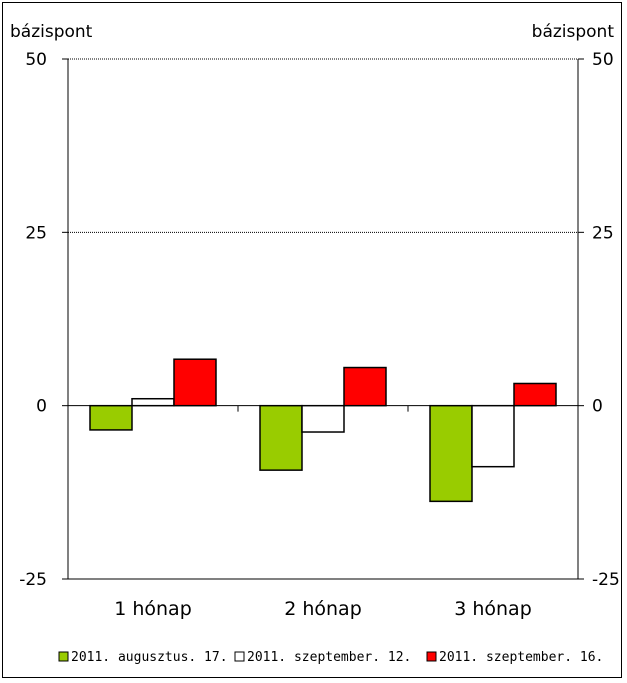  What do you see at coordinates (41, 407) in the screenshot?
I see `y-tick-label-left: 0` at bounding box center [41, 407].